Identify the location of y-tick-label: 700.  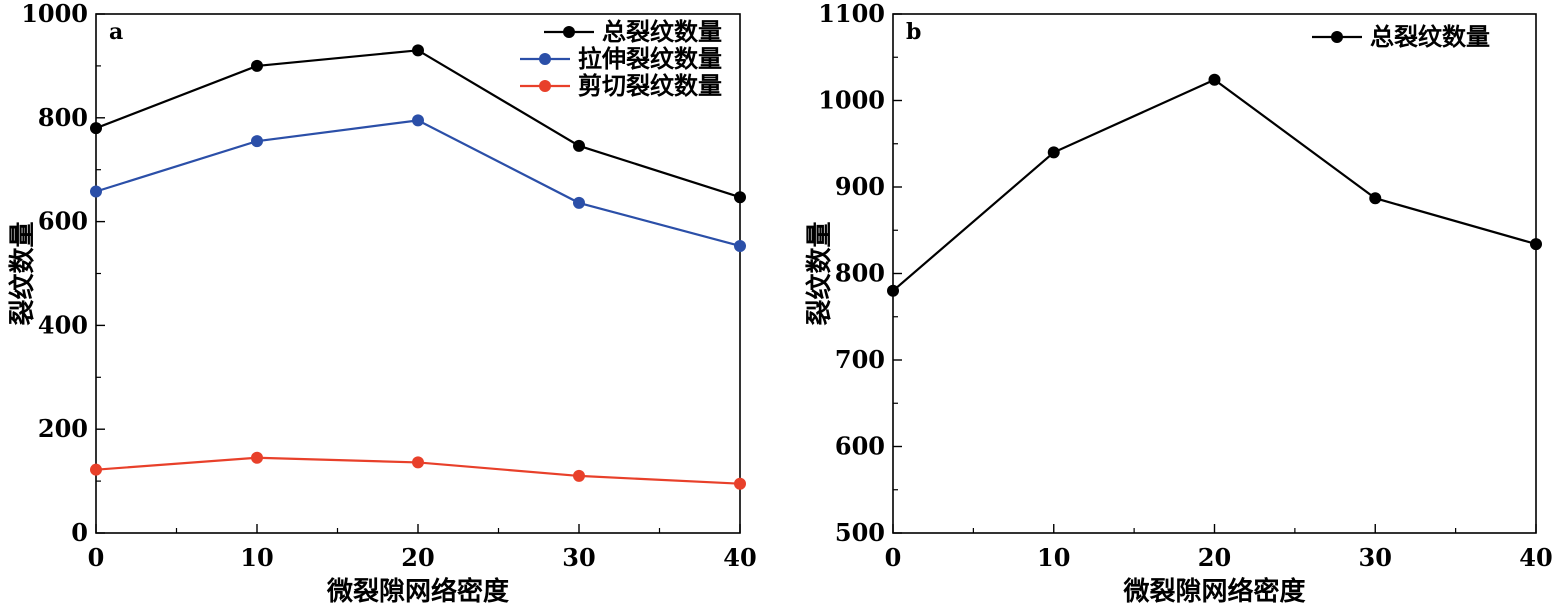
(860, 359).